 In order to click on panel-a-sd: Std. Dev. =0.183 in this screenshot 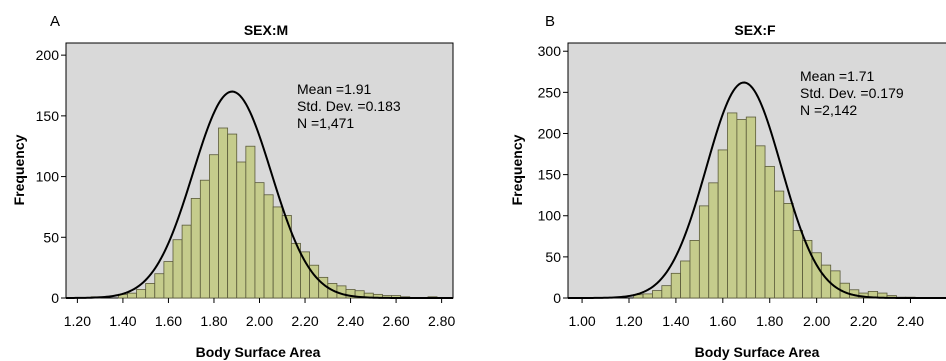, I will do `click(349, 106)`.